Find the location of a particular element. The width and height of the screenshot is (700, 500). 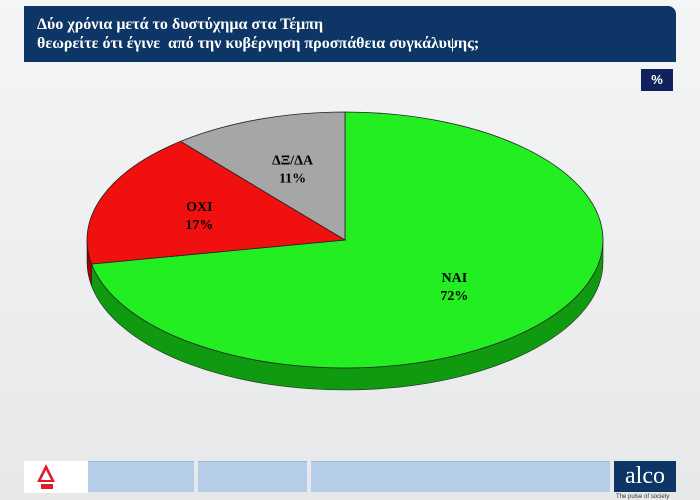

footer-bar: alco The pulse of society is located at coordinates (350, 480).